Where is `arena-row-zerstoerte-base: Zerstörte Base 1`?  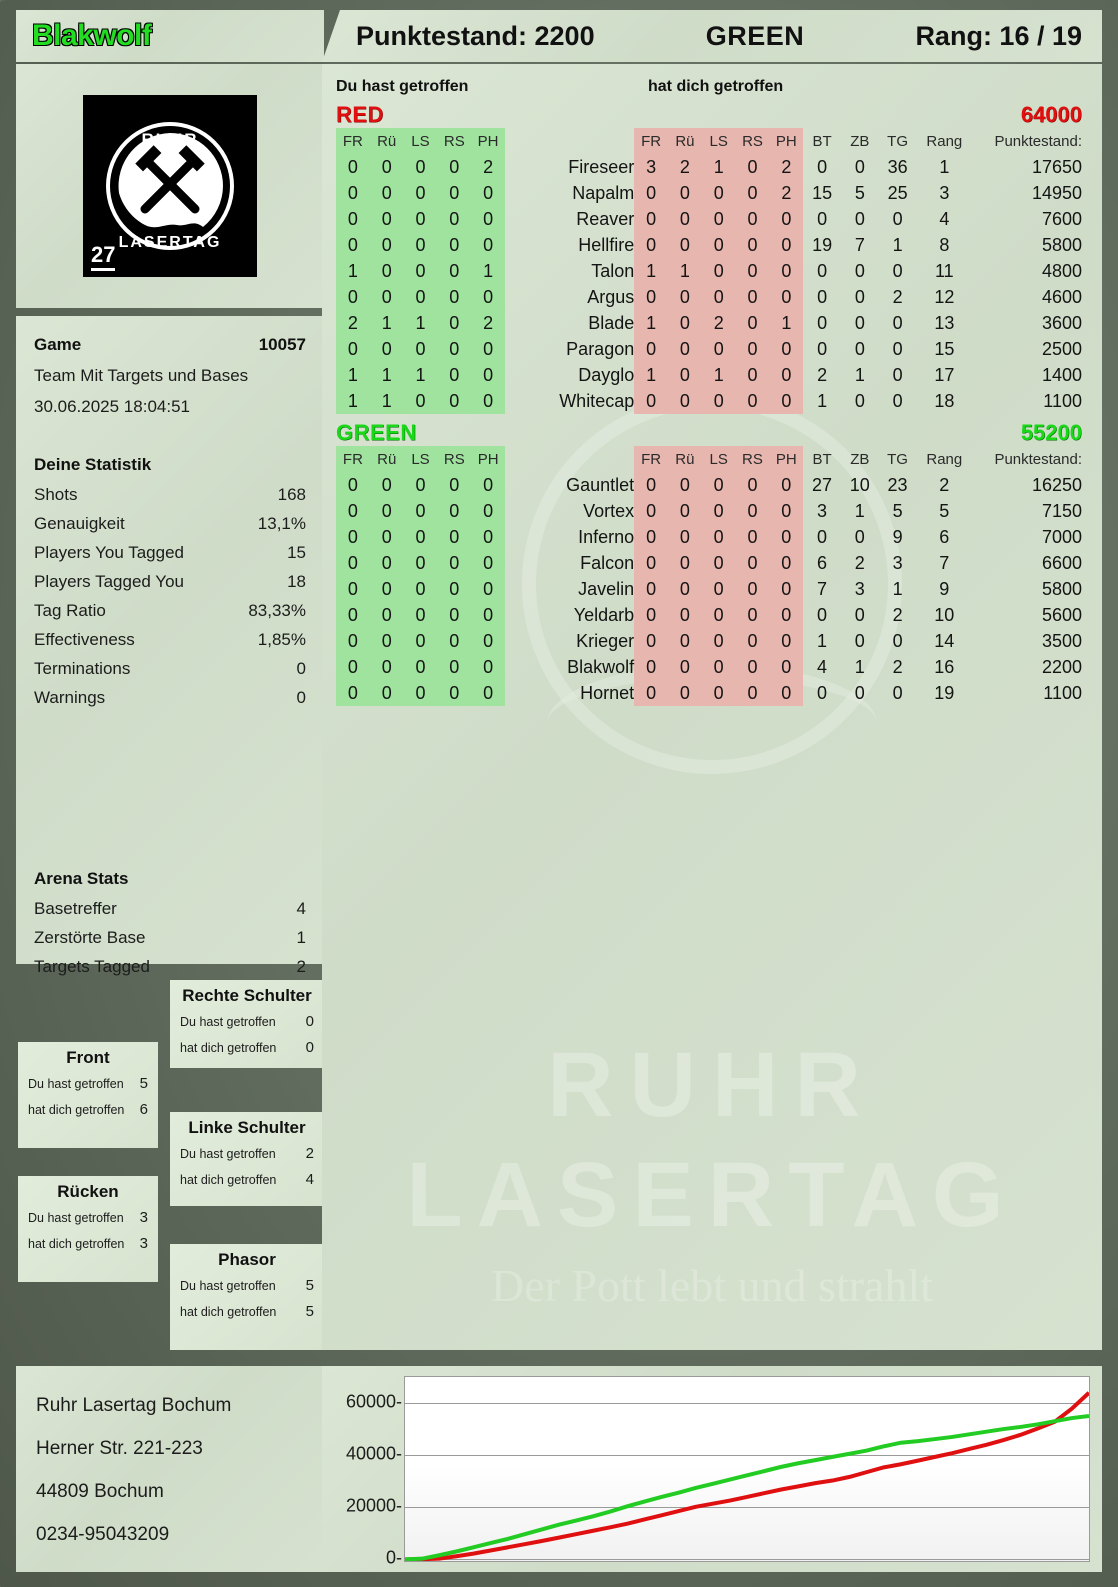
arena-row-zerstoerte-base: Zerstörte Base 1 is located at coordinates (170, 937).